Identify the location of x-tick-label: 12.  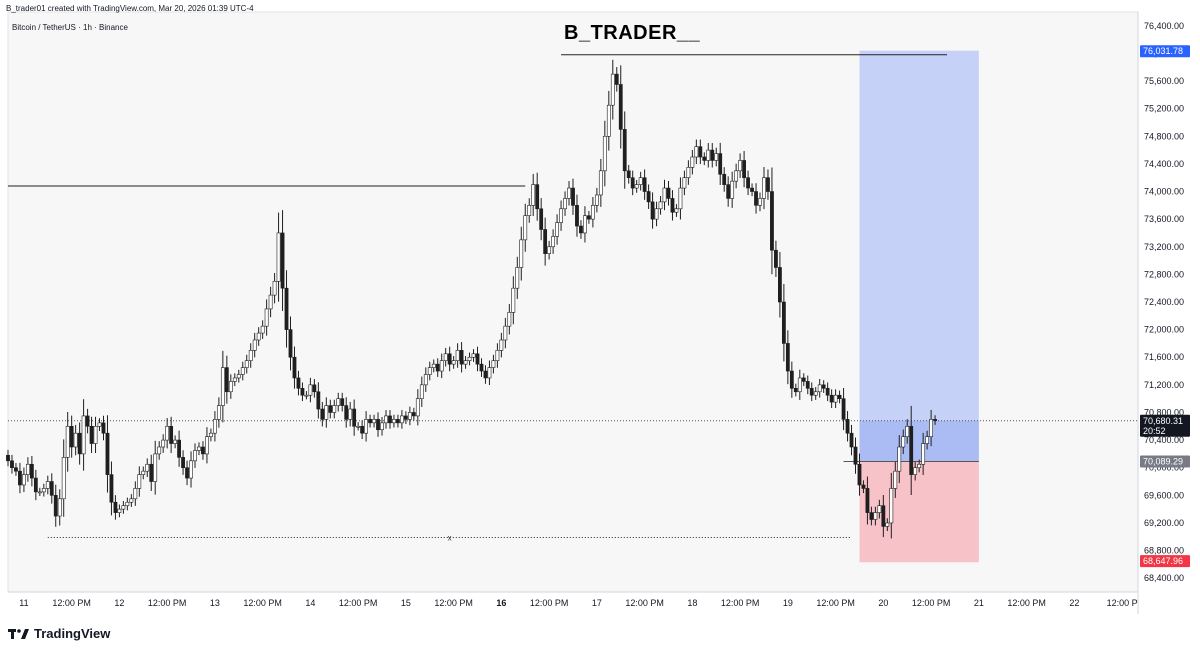
(119, 603).